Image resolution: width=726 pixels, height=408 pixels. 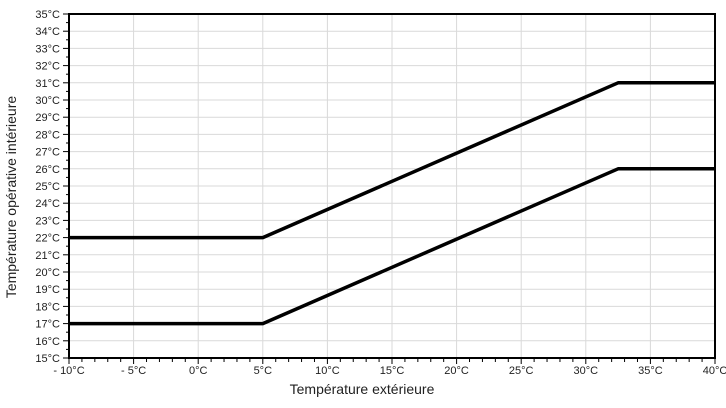 I want to click on y-tick-label: 24°C, so click(x=47, y=204).